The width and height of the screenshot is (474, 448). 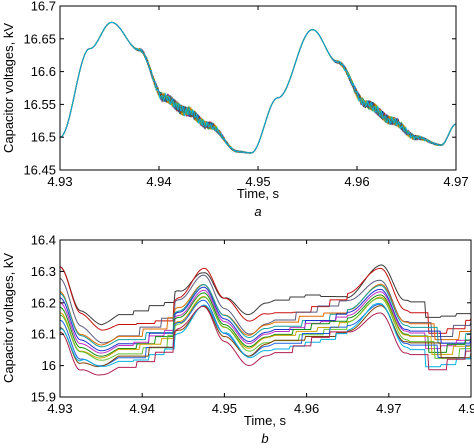 What do you see at coordinates (455, 181) in the screenshot?
I see `x-tick-label-a: 4.97` at bounding box center [455, 181].